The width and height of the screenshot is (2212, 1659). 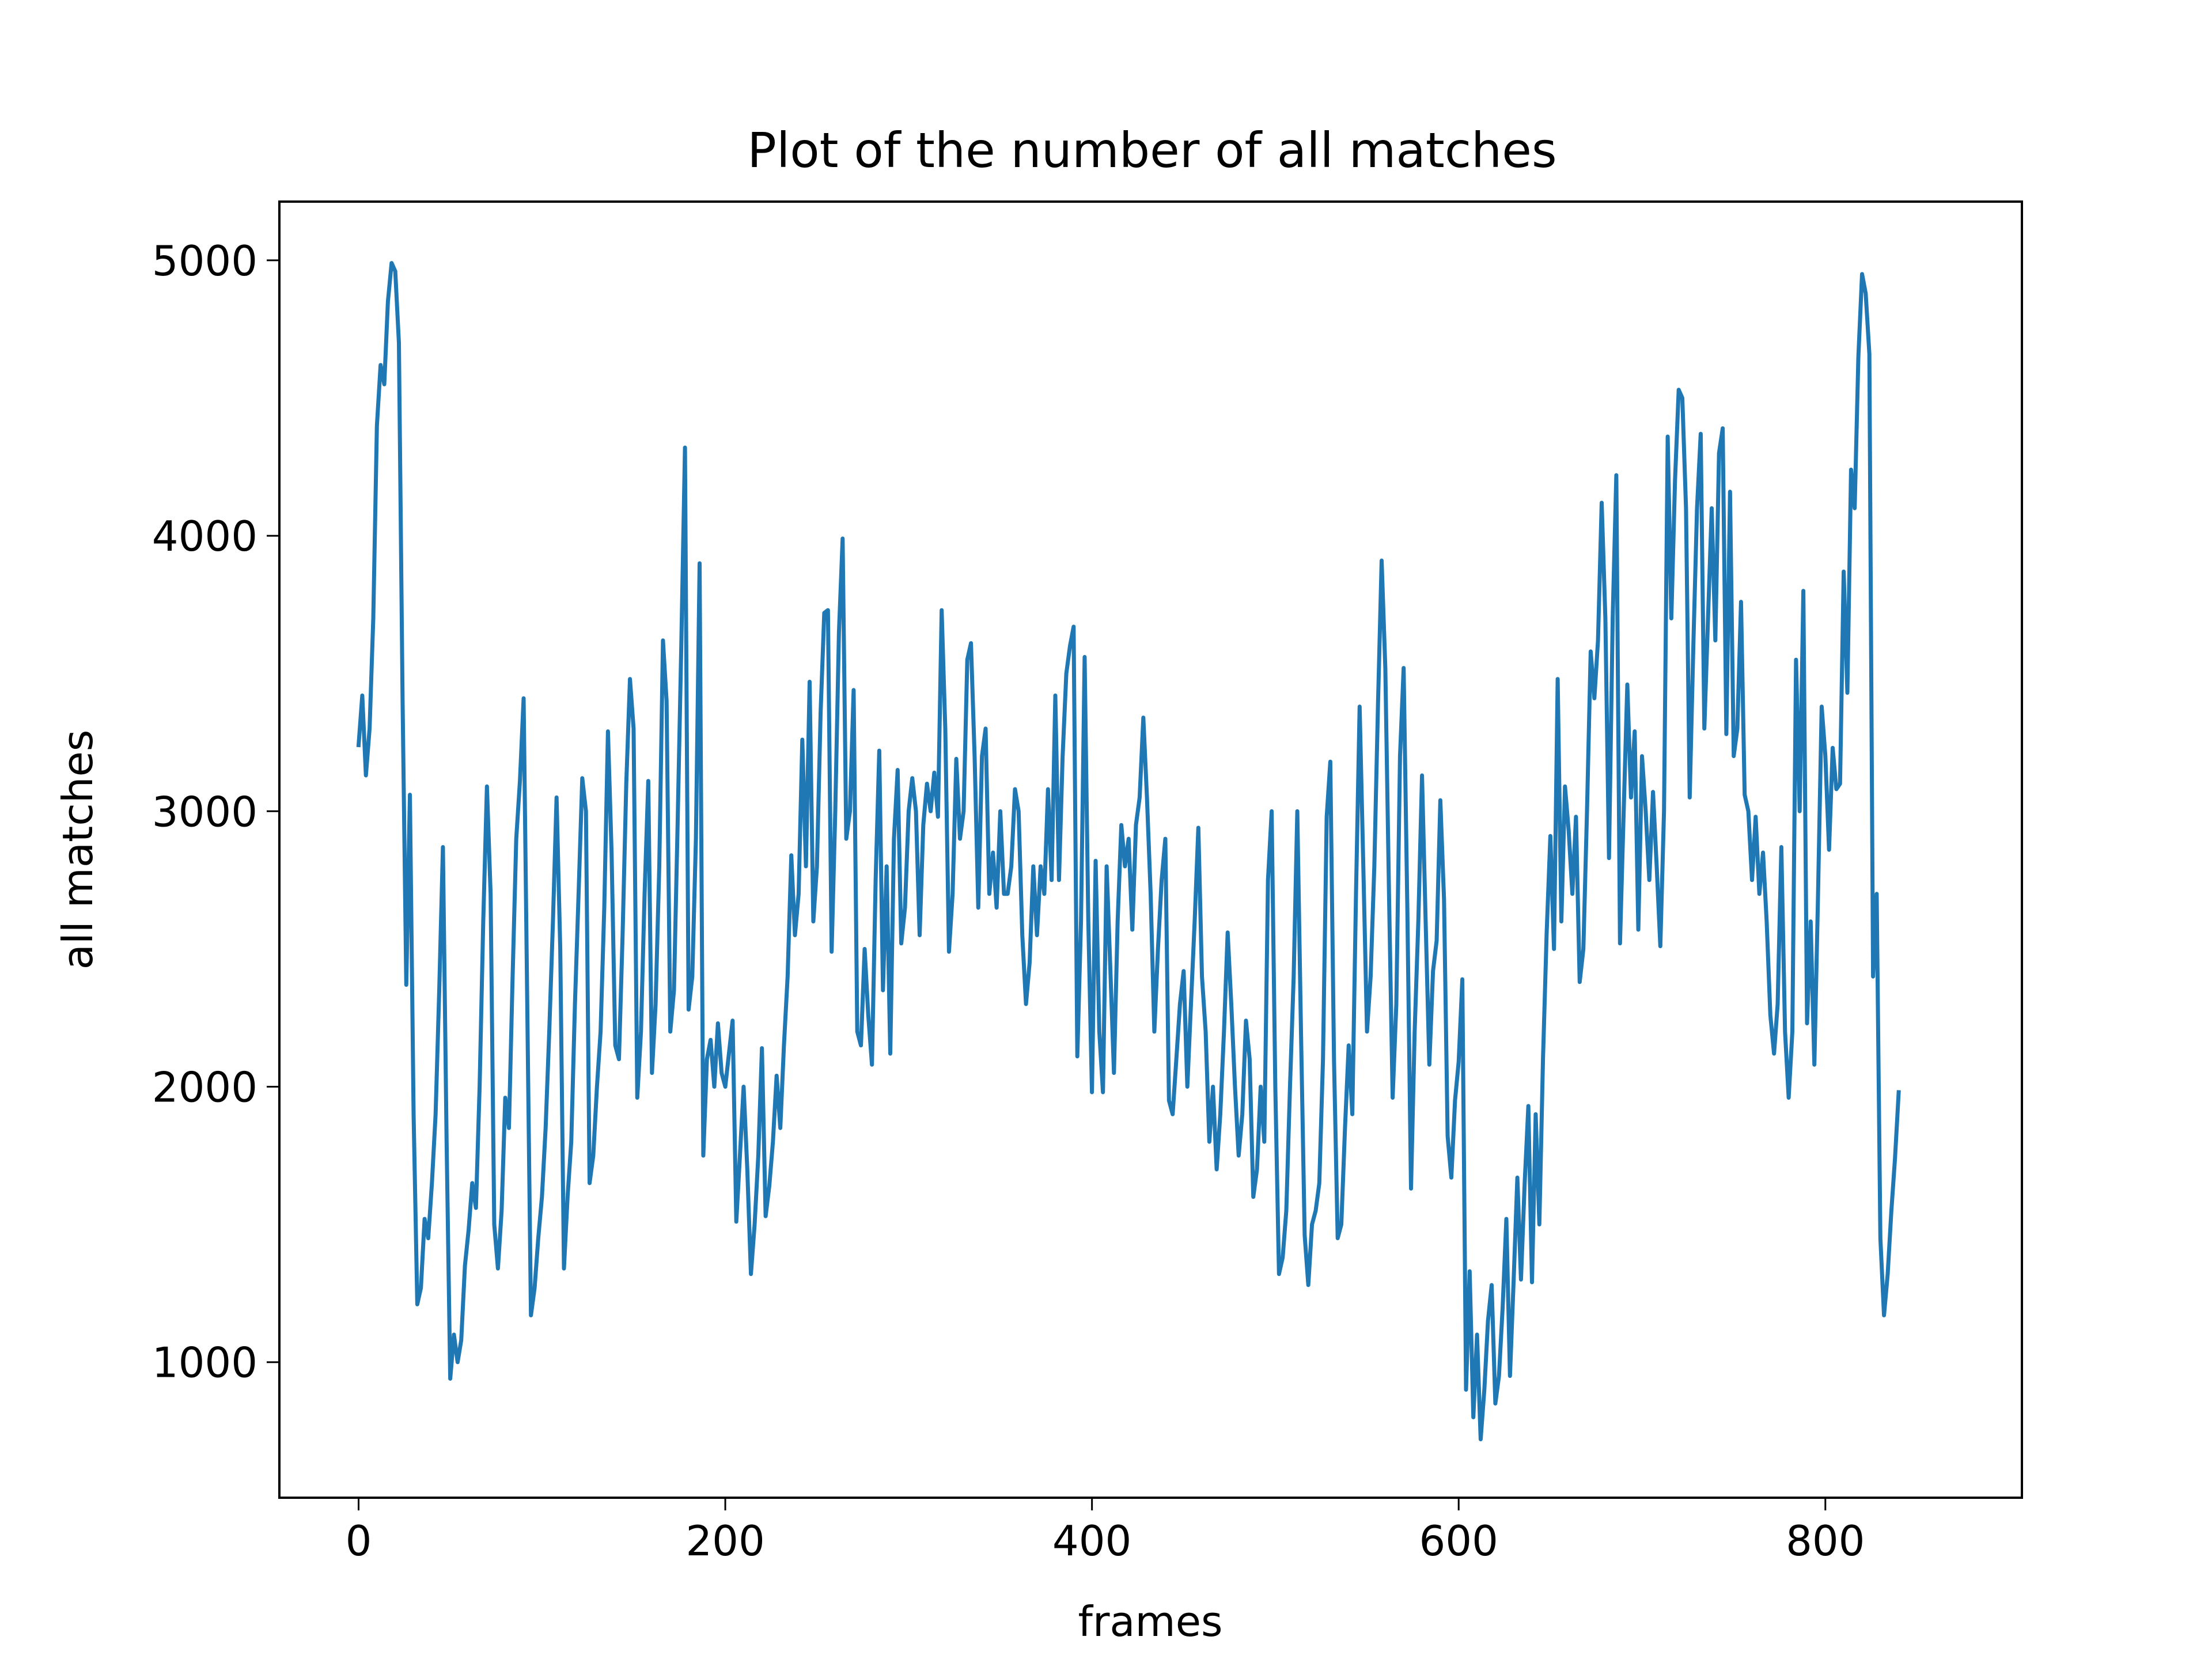 I want to click on x-tick-label: 0, so click(x=359, y=1541).